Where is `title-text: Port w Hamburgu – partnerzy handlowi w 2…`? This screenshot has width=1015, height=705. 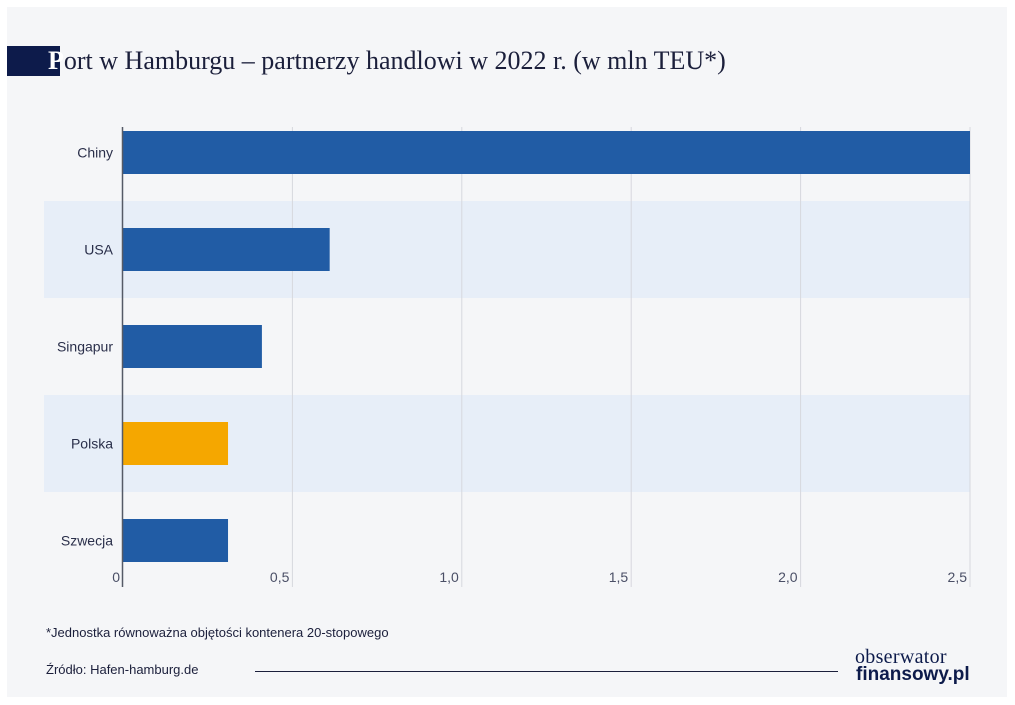
title-text: Port w Hamburgu – partnerzy handlowi w 2… is located at coordinates (387, 61).